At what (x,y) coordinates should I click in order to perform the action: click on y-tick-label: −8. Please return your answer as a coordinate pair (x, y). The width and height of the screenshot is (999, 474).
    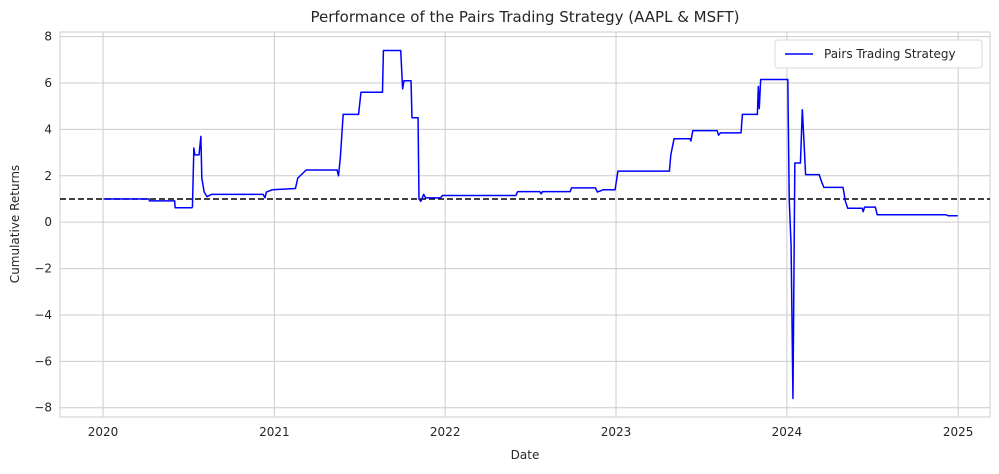
    Looking at the image, I should click on (43, 408).